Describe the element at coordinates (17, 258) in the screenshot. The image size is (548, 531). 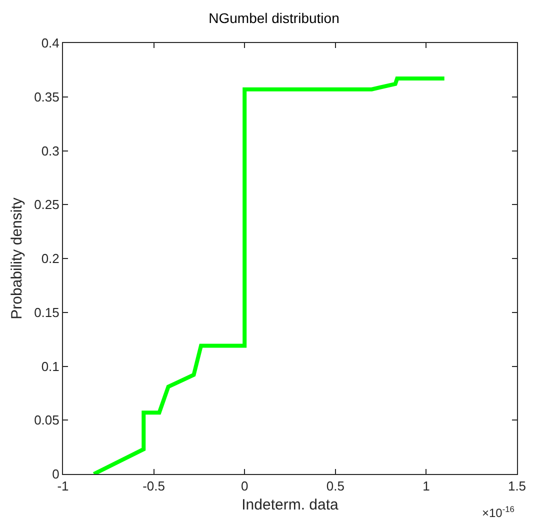
I see `y-axis-title: Probability density` at that location.